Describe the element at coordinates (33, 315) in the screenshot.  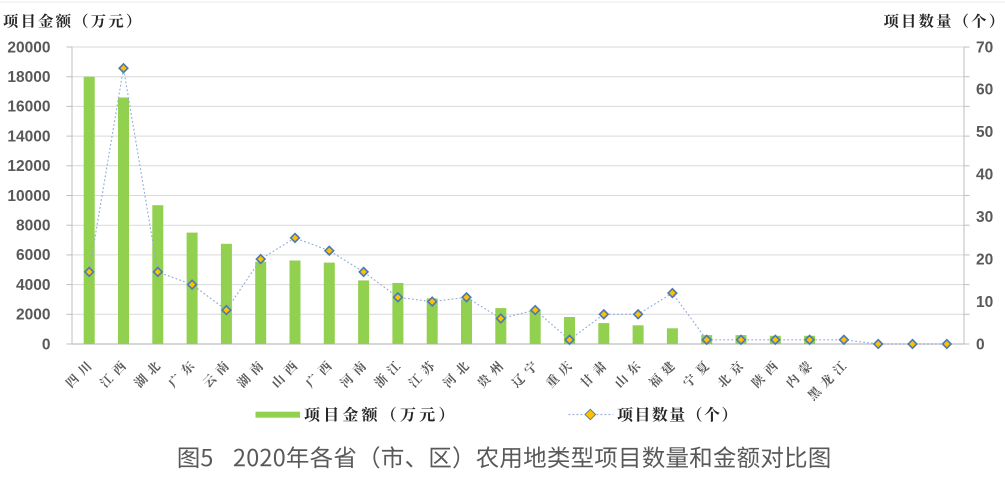
I see `svg-text: 2000` at that location.